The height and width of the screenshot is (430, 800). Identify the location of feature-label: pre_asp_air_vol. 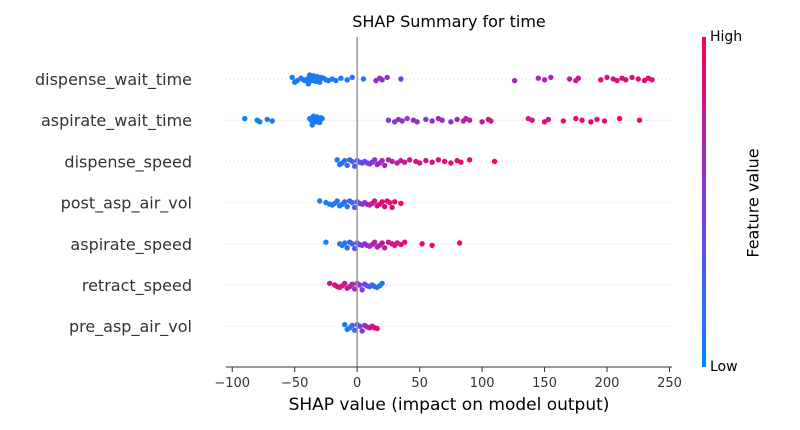
(130, 327).